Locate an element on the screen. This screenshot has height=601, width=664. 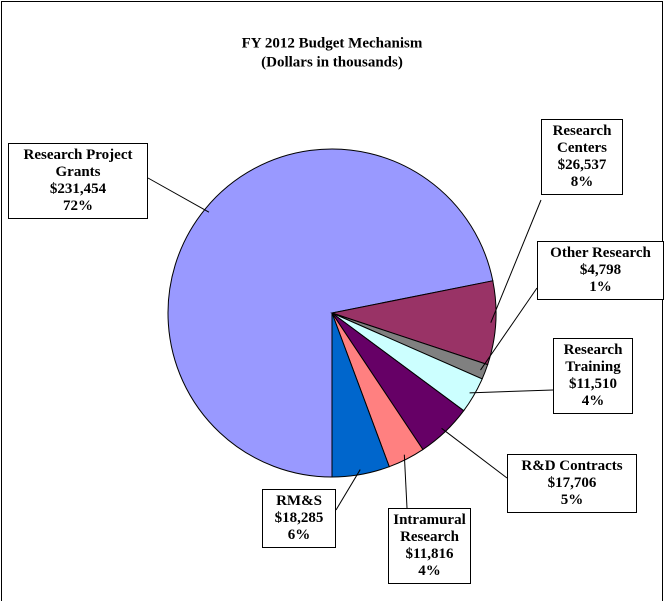
slice-label: Intramural Research $11,816 4% is located at coordinates (429, 546).